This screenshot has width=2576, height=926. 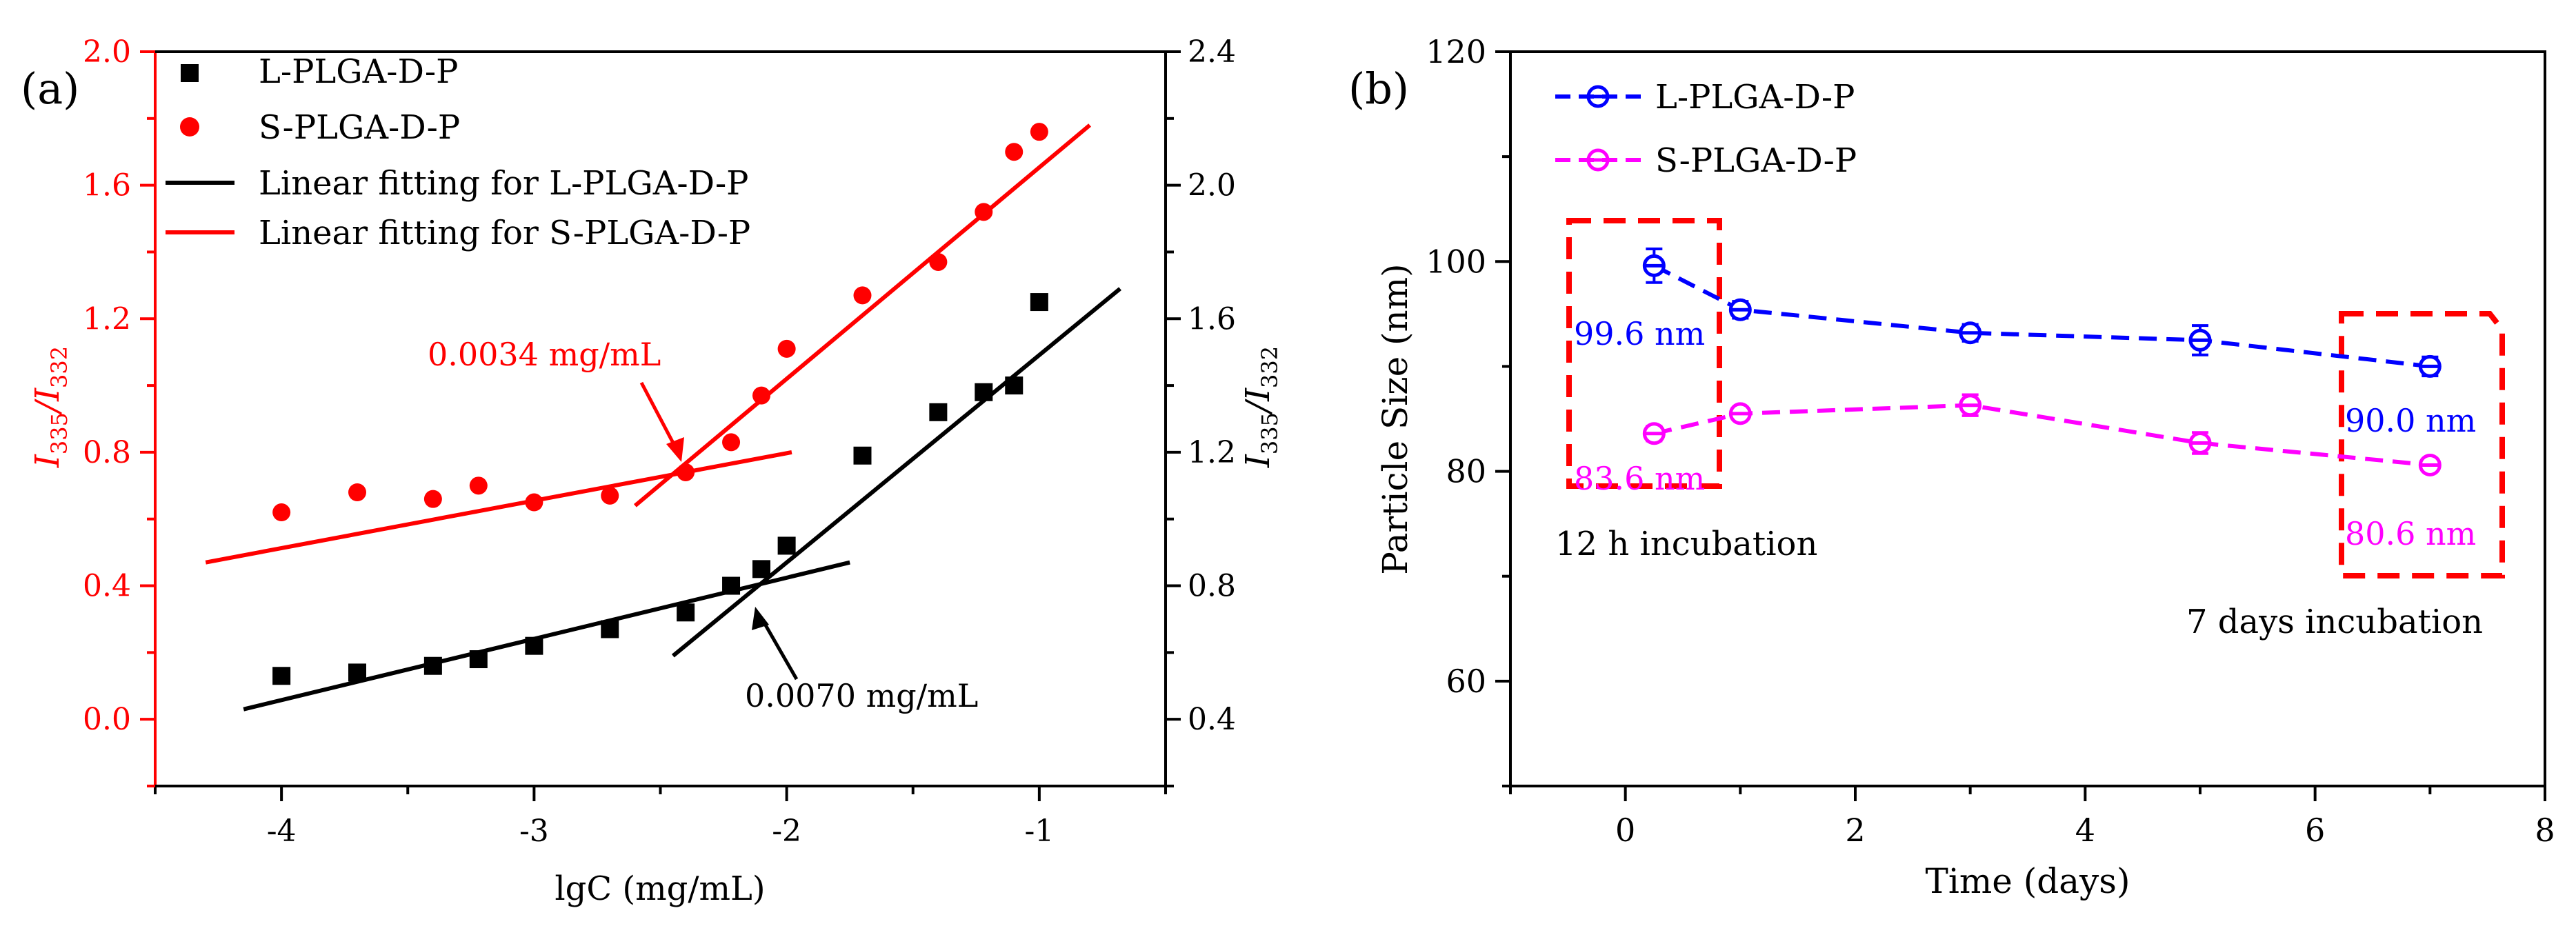 What do you see at coordinates (2410, 533) in the screenshot?
I see `value-label-S-7d: 80.6 nm` at bounding box center [2410, 533].